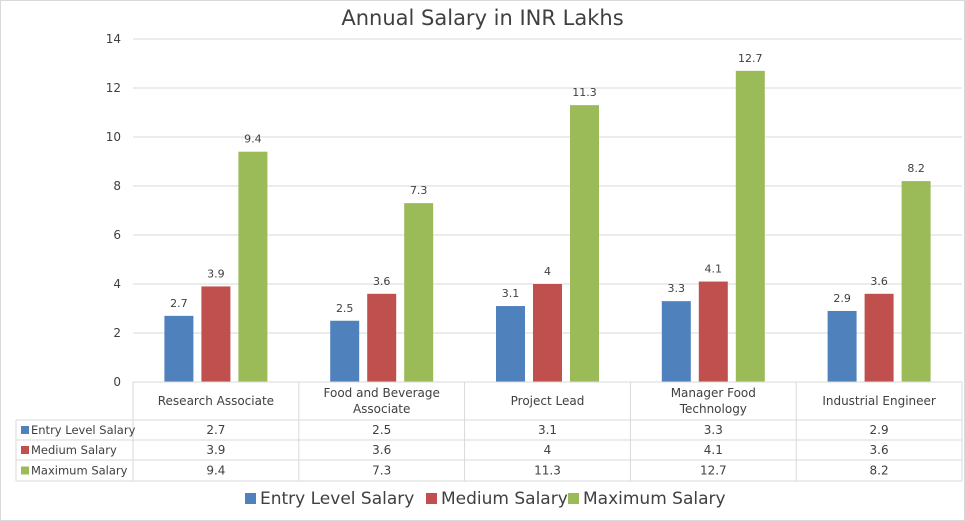  I want to click on data-label: 2.7, so click(179, 303).